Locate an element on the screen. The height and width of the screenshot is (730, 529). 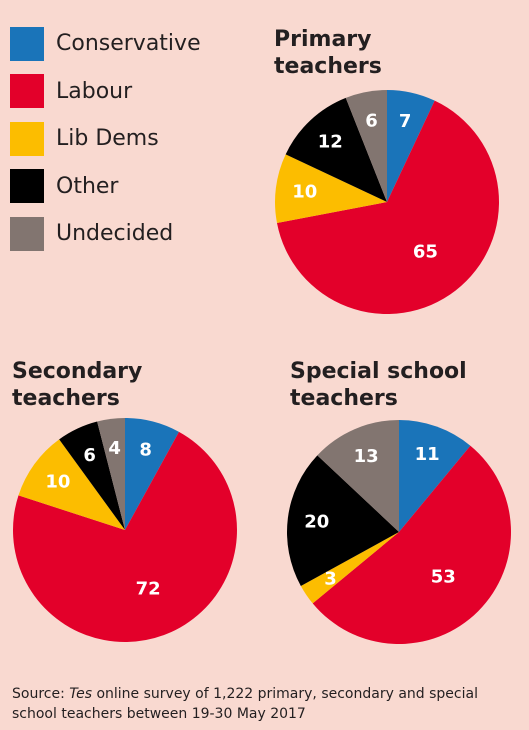
chart-title-secondary-line-2: teachers is located at coordinates (66, 398).